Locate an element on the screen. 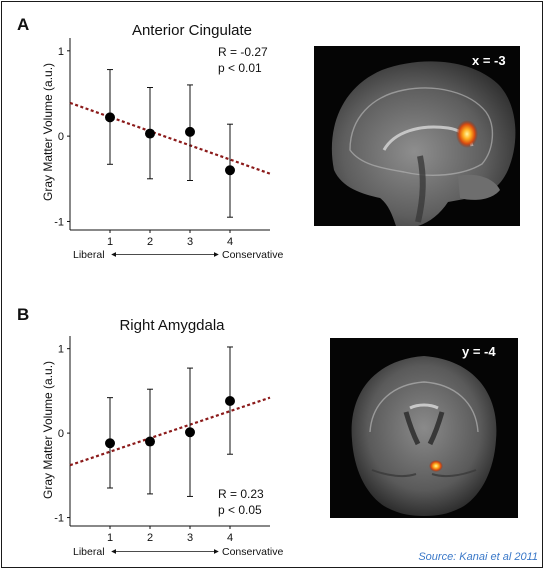  stat-p: p < 0.05 is located at coordinates (240, 510).